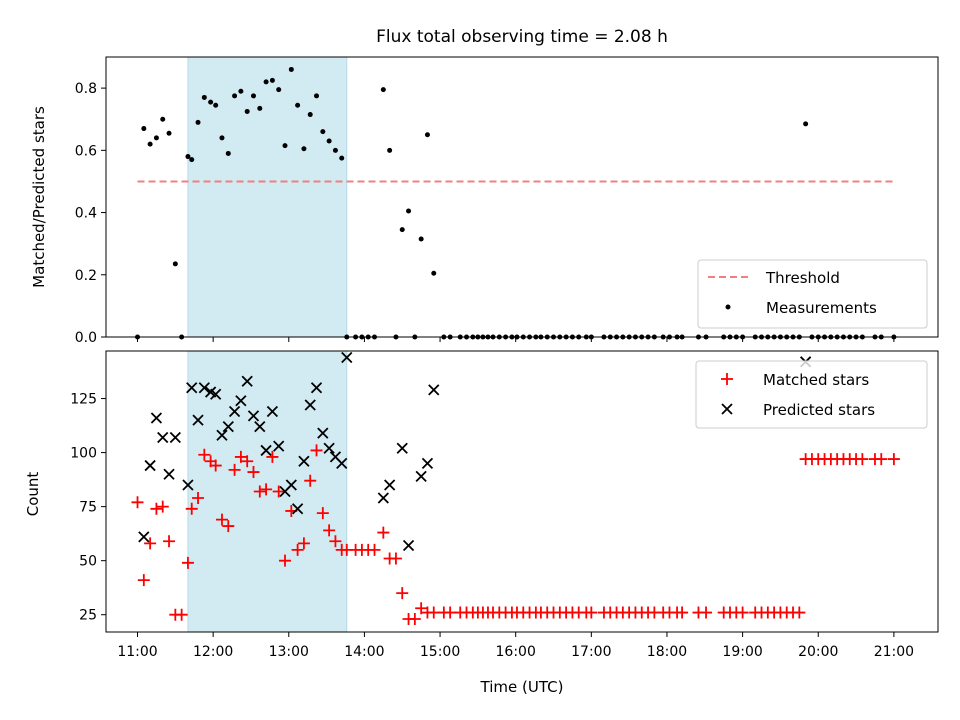  I want to click on bottom-legend: Matched stars Predicted stars, so click(811, 394).